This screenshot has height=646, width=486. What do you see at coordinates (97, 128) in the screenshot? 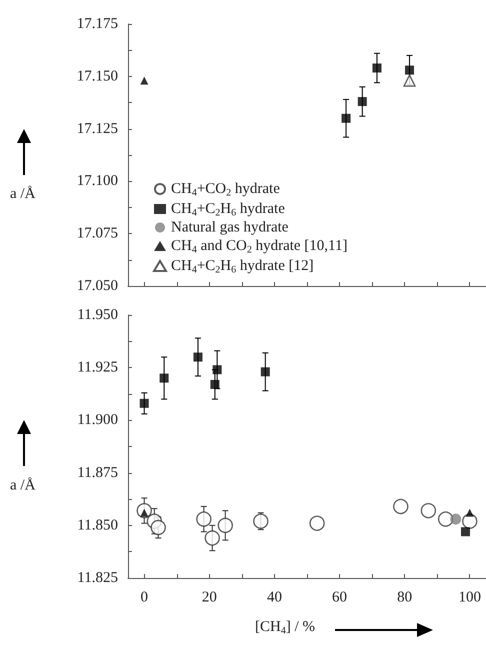
I see `y-tick-label: 17.125` at bounding box center [97, 128].